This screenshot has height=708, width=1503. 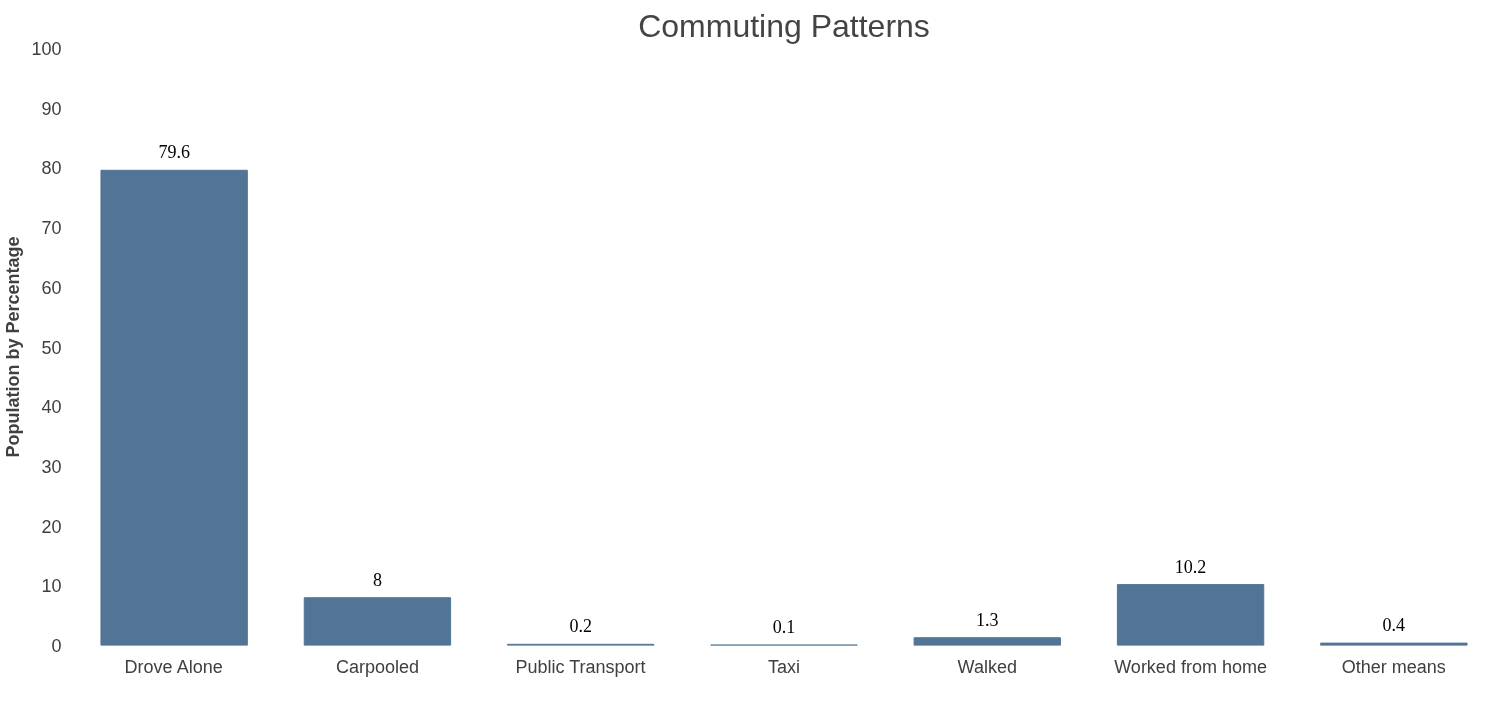 I want to click on x-tick-label: Worked from home, so click(x=1190, y=666).